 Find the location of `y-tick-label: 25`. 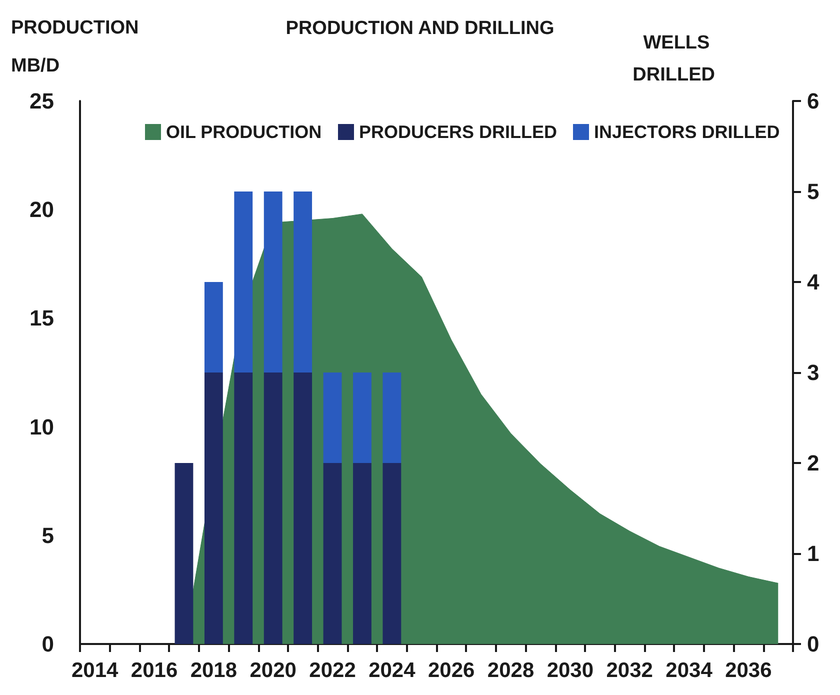

y-tick-label: 25 is located at coordinates (42, 101).